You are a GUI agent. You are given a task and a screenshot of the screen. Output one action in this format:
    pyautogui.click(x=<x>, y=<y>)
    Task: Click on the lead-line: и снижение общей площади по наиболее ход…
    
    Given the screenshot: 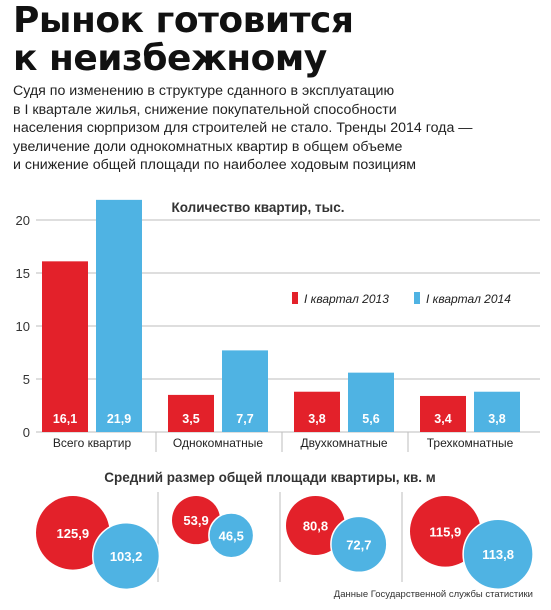 What is the action you would take?
    pyautogui.click(x=215, y=165)
    